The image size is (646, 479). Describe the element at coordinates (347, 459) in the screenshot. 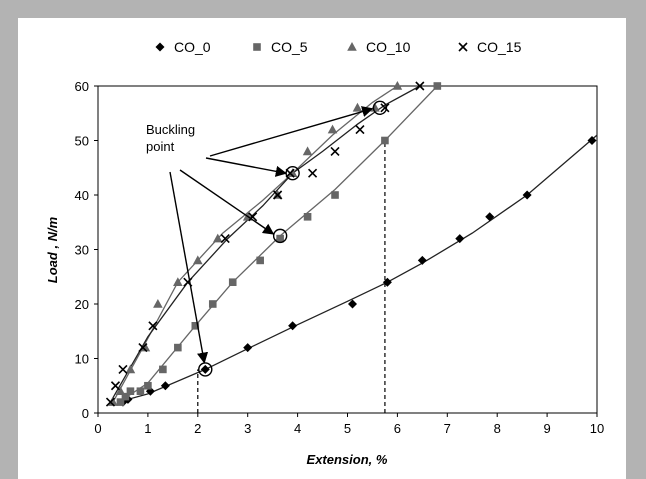

I see `x-axis-title: Extension, %` at that location.